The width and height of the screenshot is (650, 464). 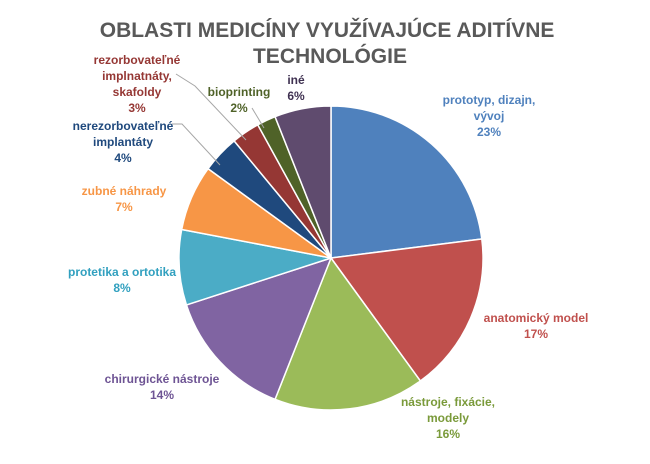 I want to click on slice-category-label: vývoj, so click(x=489, y=116).